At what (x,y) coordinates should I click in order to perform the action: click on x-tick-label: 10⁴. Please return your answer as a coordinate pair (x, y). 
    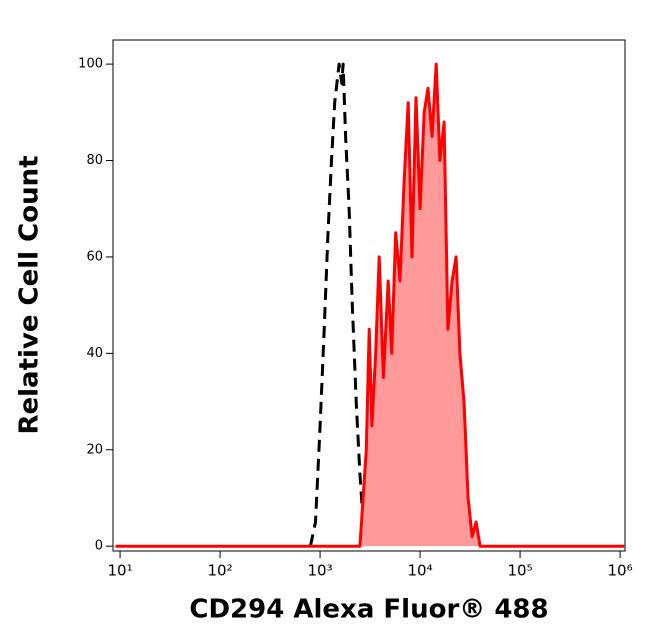
    Looking at the image, I should click on (420, 571).